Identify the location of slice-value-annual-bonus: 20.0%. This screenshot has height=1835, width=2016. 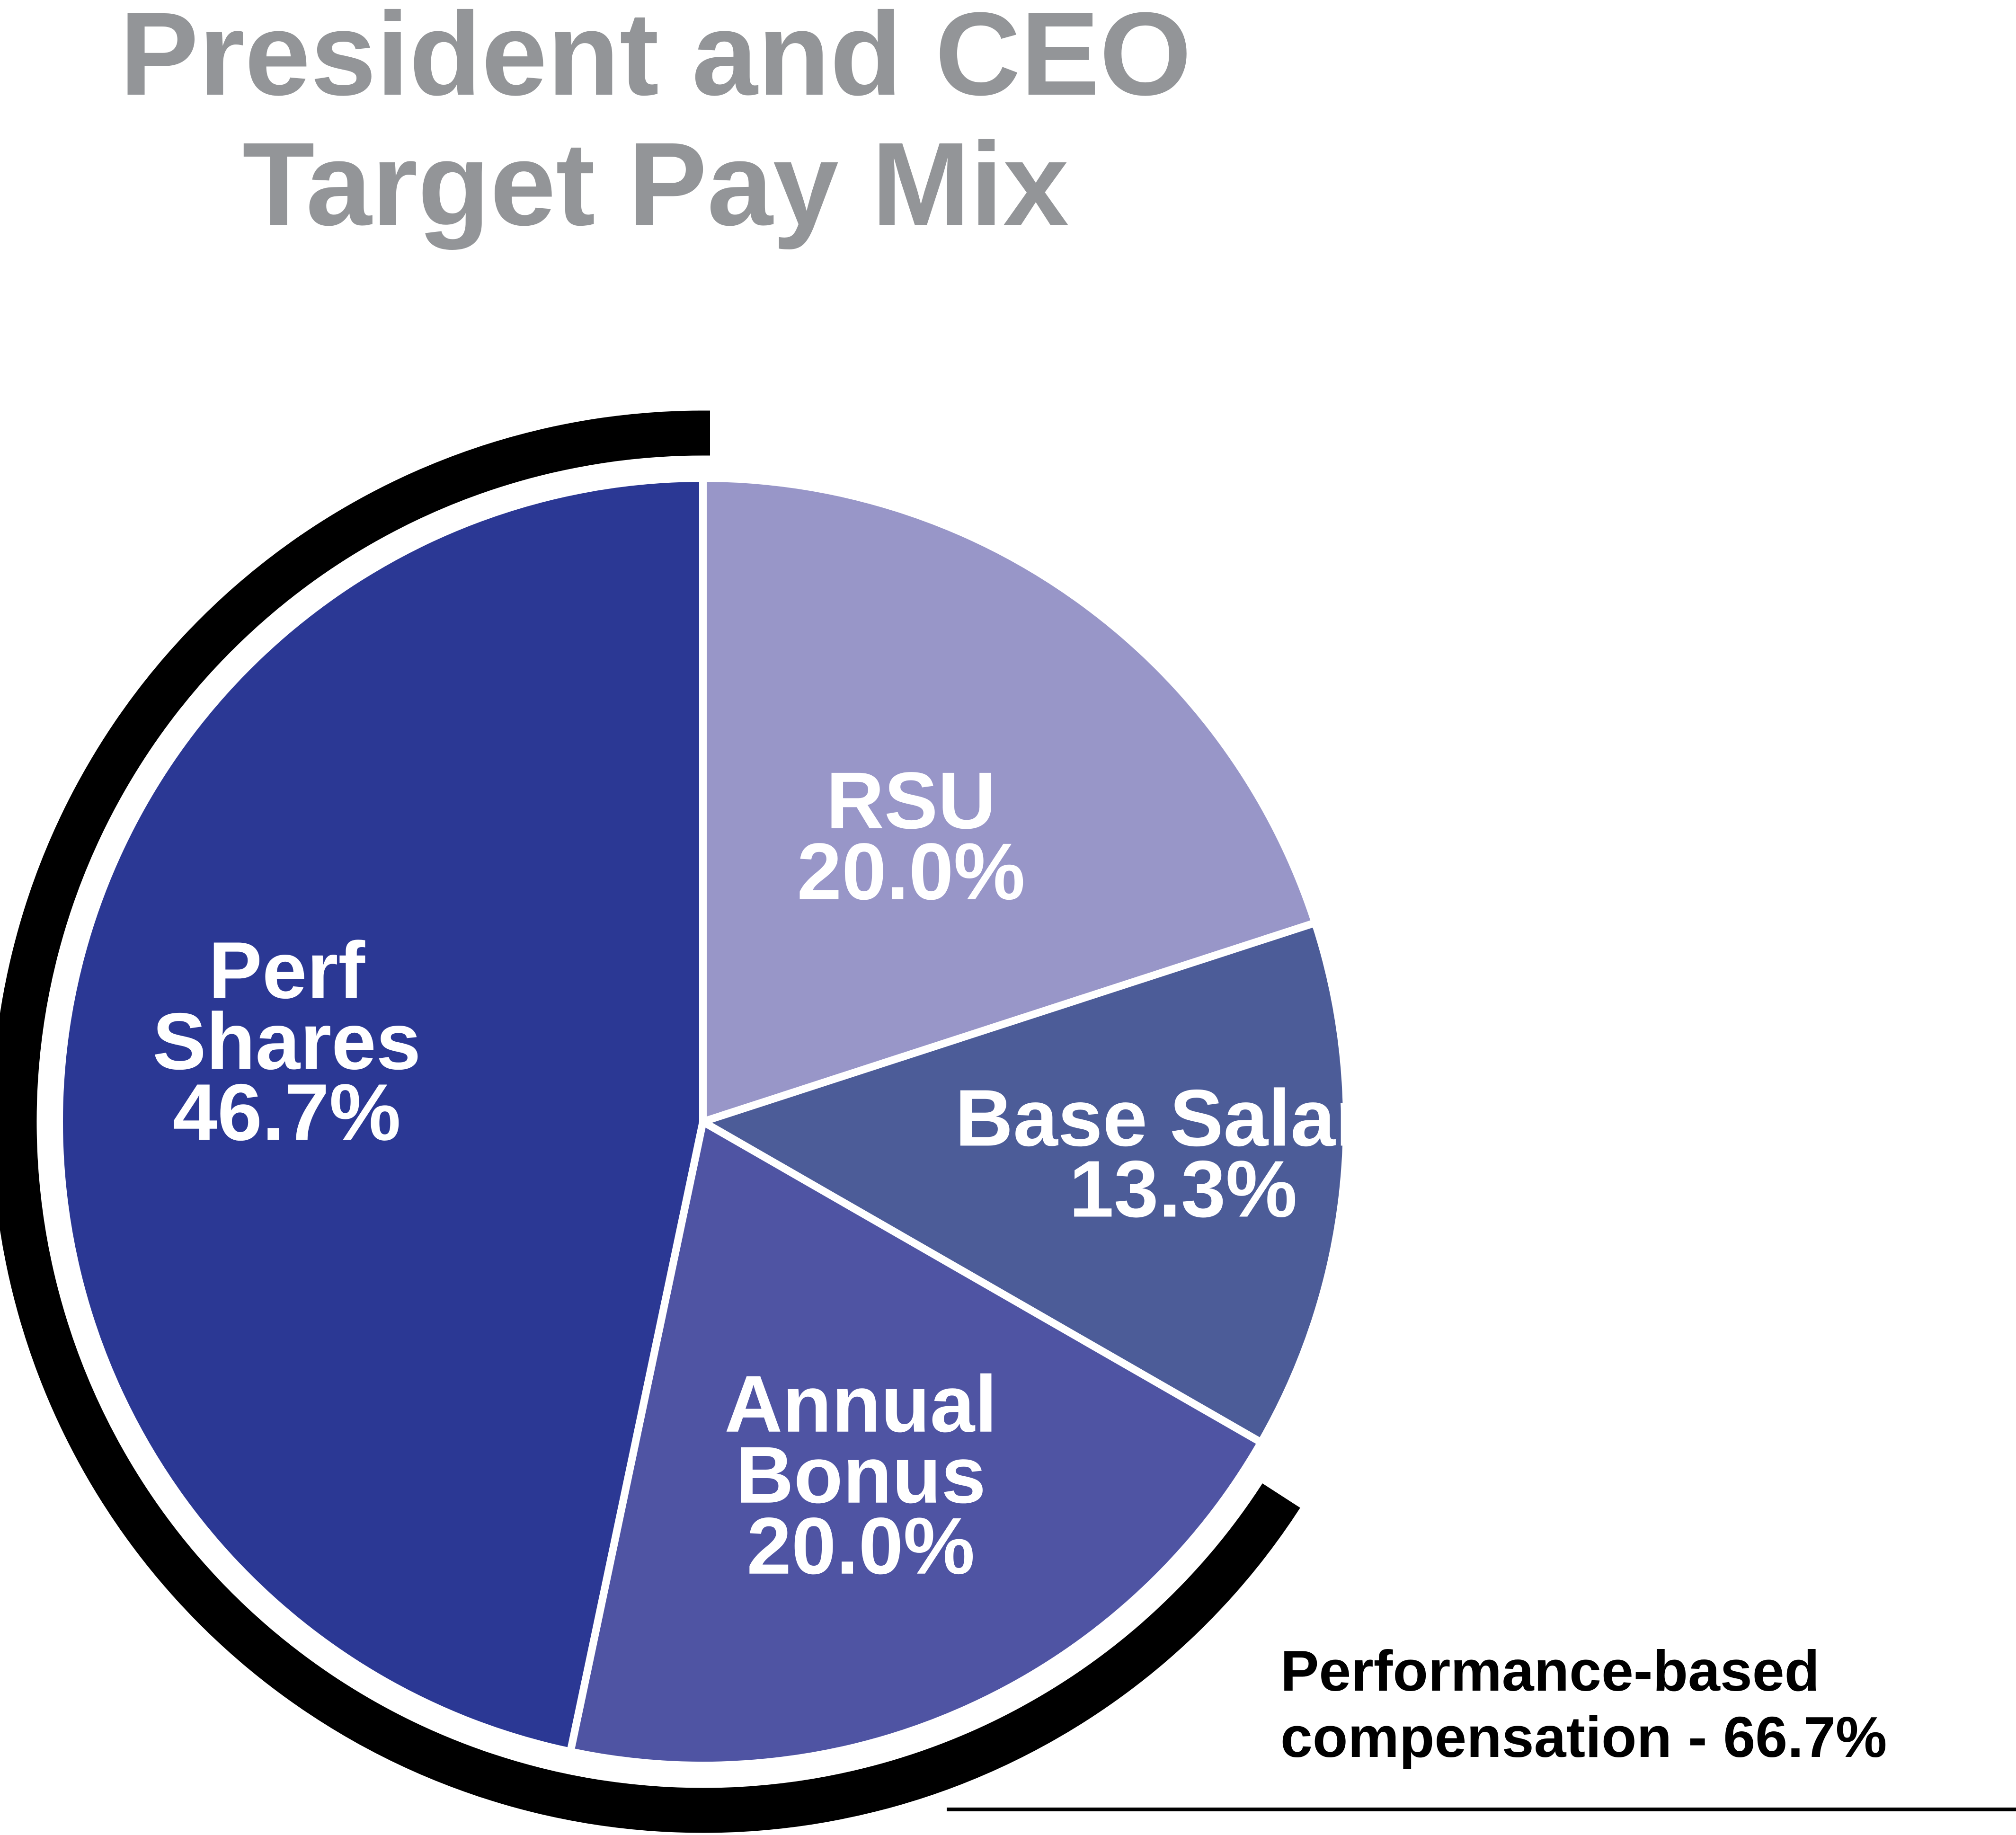
(861, 1546).